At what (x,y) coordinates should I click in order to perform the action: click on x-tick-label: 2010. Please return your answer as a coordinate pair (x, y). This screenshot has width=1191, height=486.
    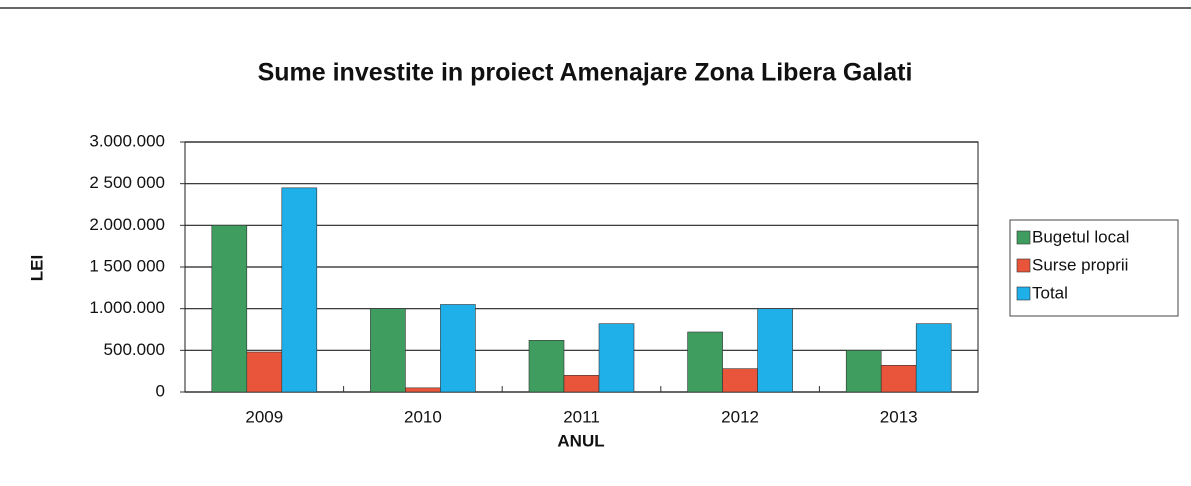
    Looking at the image, I should click on (423, 416).